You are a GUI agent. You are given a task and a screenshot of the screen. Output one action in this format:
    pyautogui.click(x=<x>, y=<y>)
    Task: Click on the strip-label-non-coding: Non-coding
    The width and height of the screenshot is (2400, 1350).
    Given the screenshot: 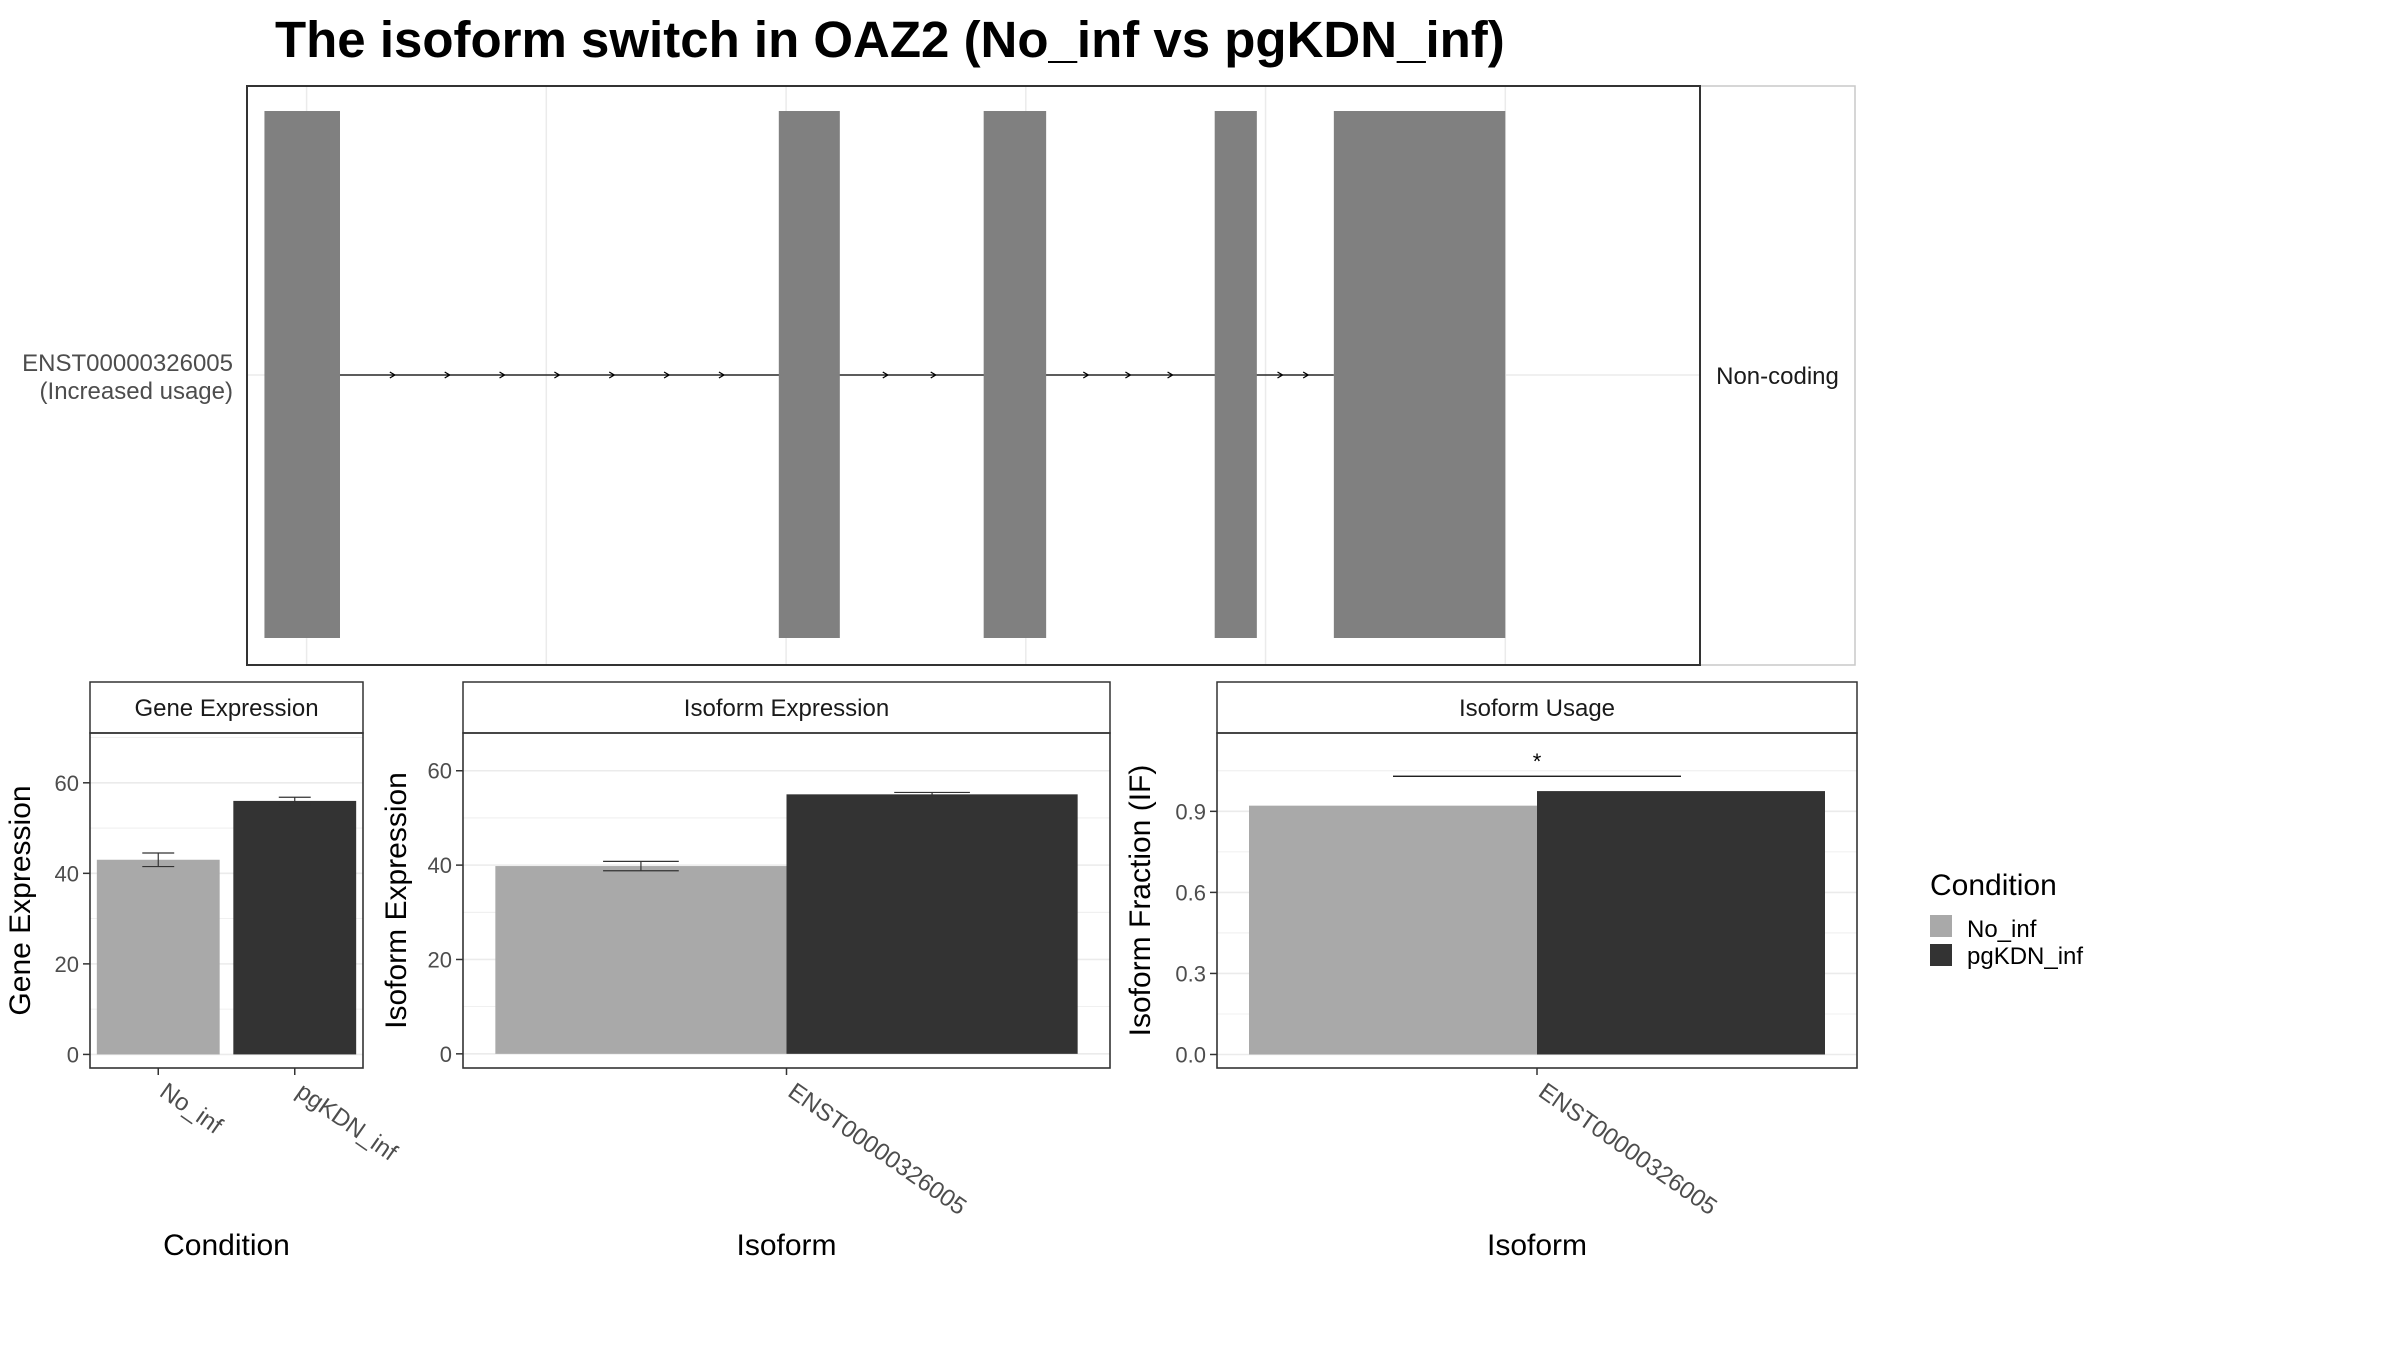 What is the action you would take?
    pyautogui.click(x=1777, y=376)
    